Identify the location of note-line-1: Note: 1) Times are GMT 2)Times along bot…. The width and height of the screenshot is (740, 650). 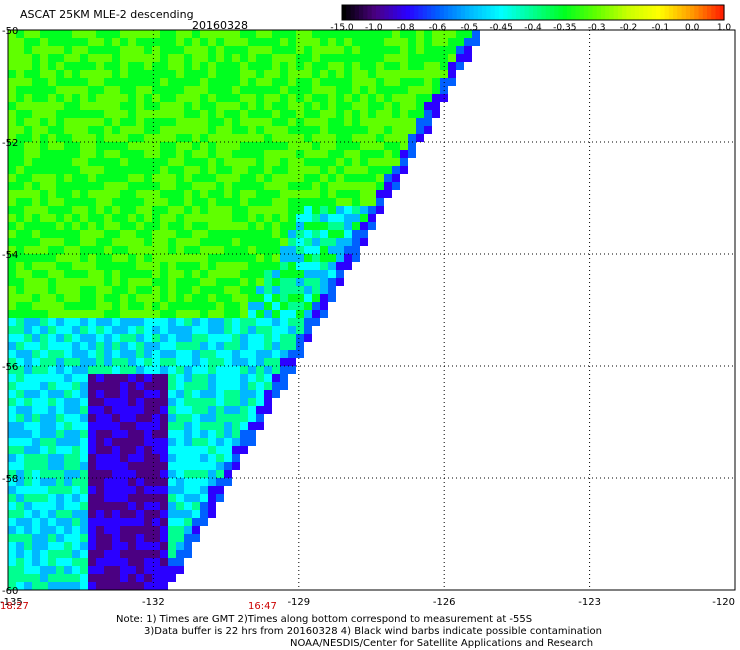
(324, 619).